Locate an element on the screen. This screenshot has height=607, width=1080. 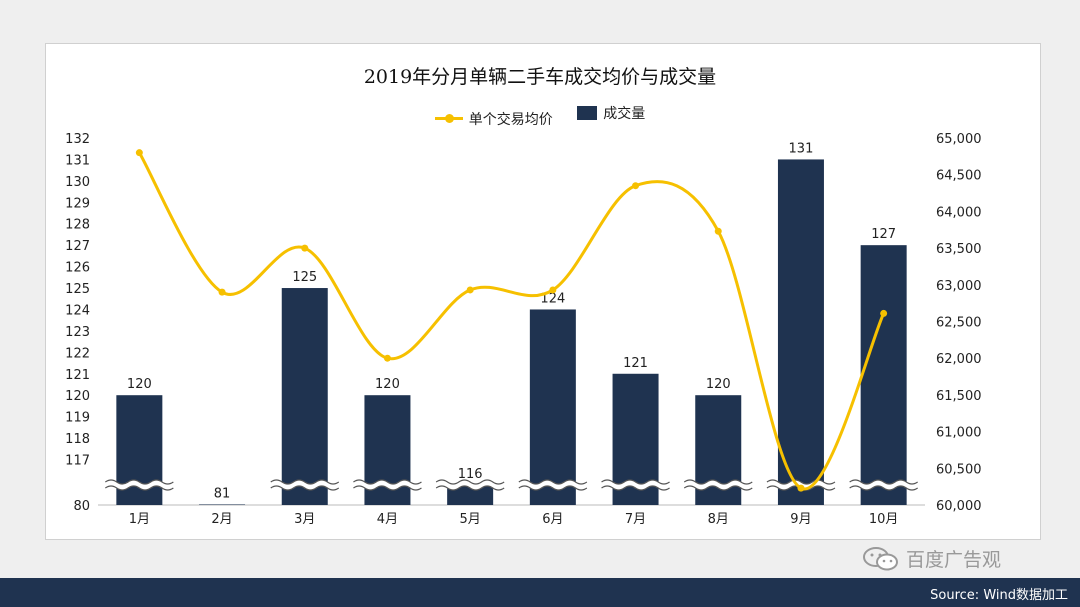
legend-item-volume: 成交量 is located at coordinates (611, 113).